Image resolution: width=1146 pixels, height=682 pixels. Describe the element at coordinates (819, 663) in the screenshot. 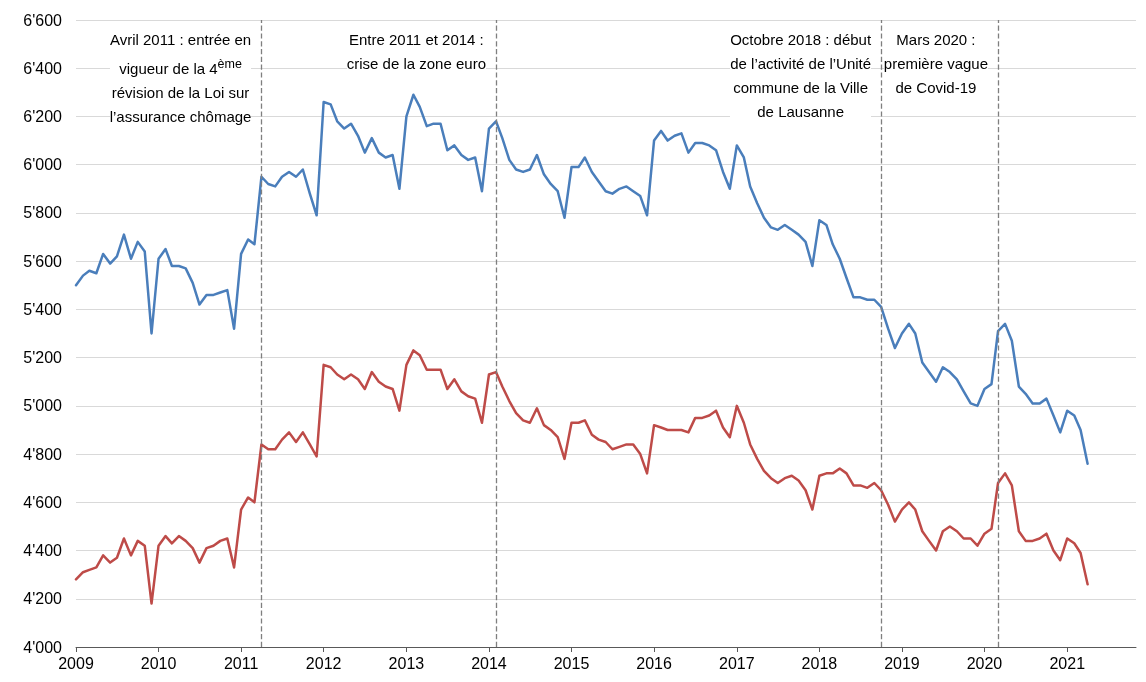

I see `x-tick-label: 2018` at that location.